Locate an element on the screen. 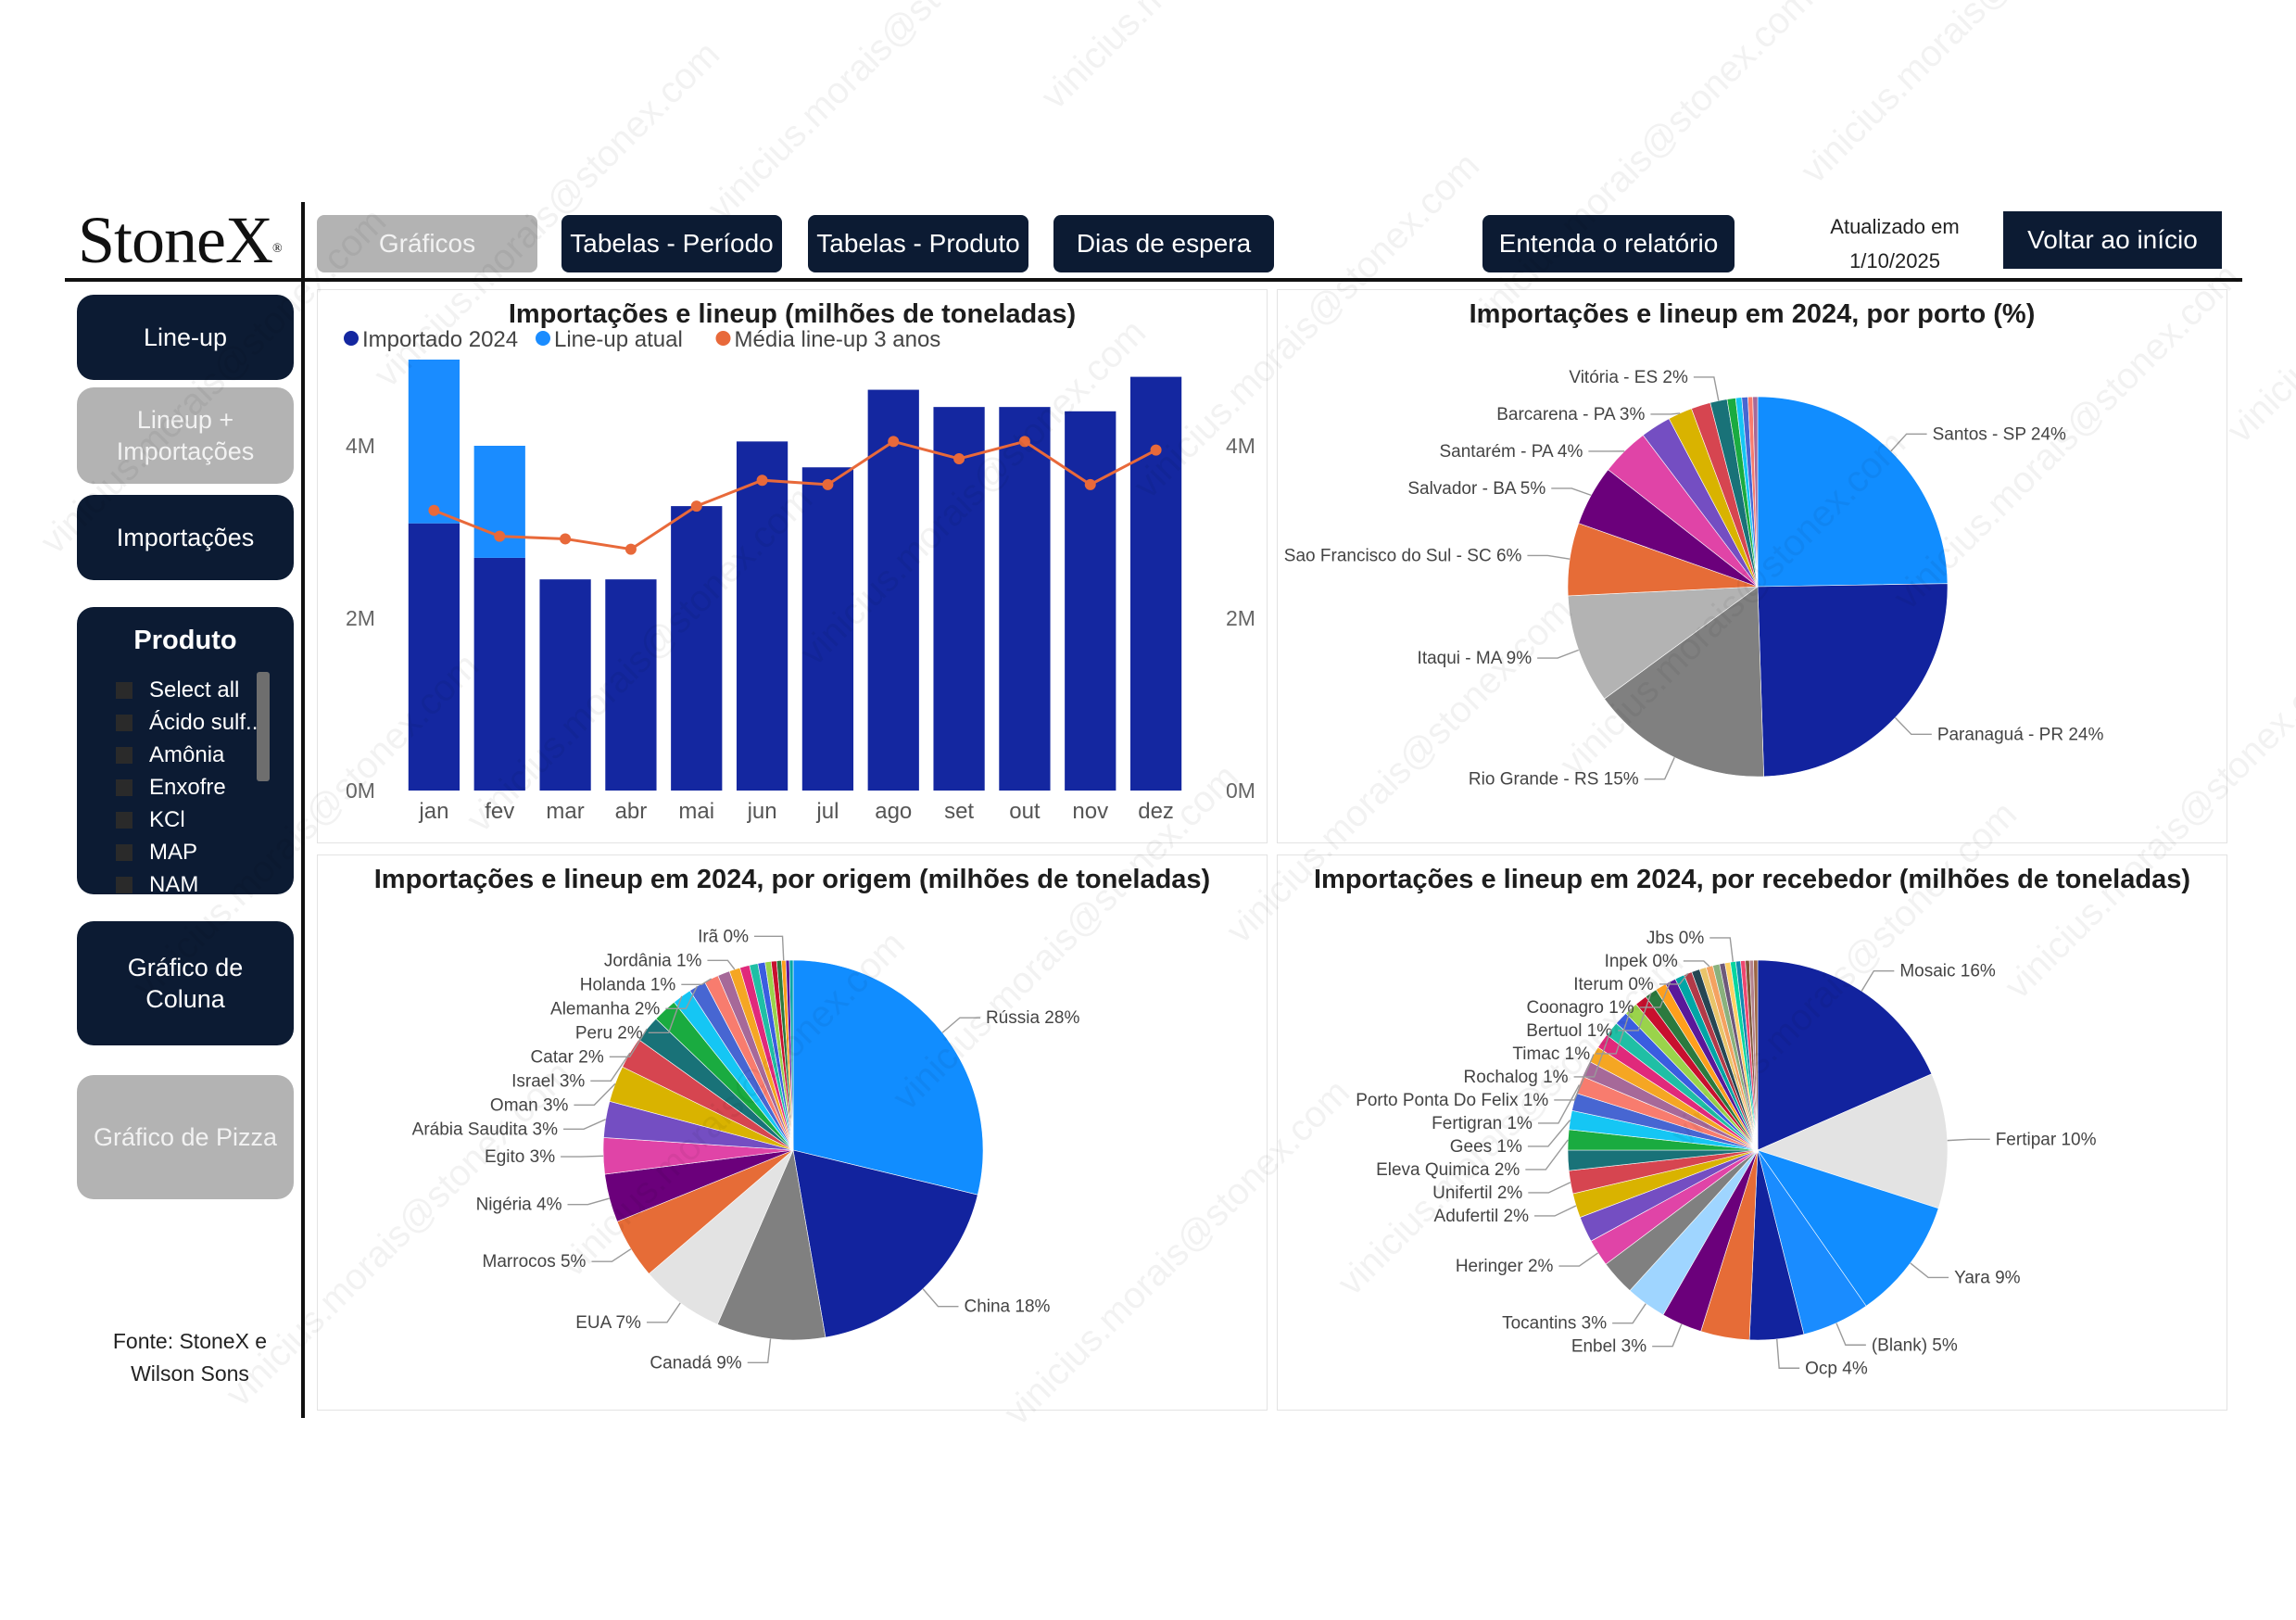 The image size is (2296, 1620). slicer-item-nam: NAM is located at coordinates (190, 881).